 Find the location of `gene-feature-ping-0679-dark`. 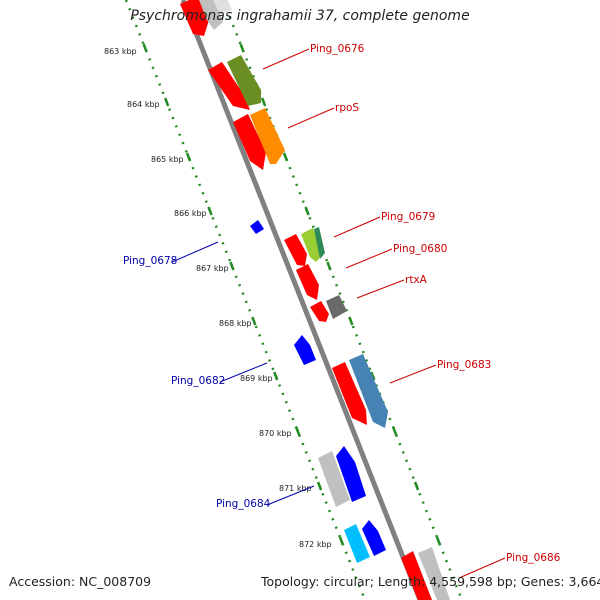

gene-feature-ping-0679-dark is located at coordinates (319, 243).